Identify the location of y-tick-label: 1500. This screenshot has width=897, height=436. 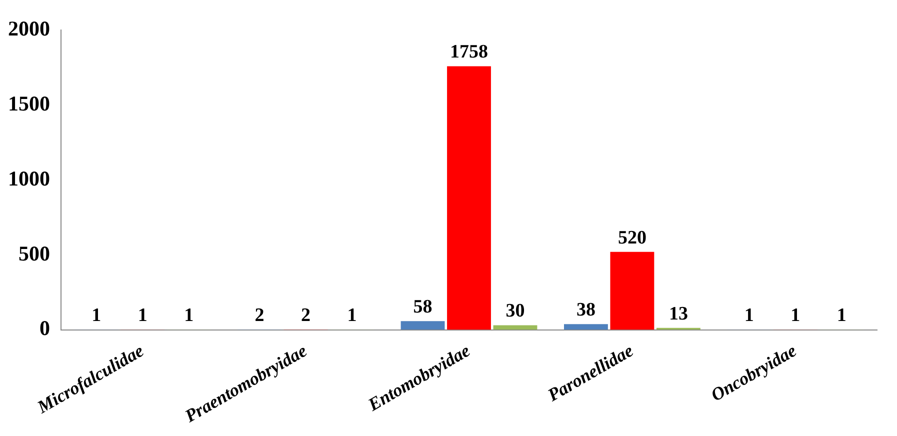
(29, 103).